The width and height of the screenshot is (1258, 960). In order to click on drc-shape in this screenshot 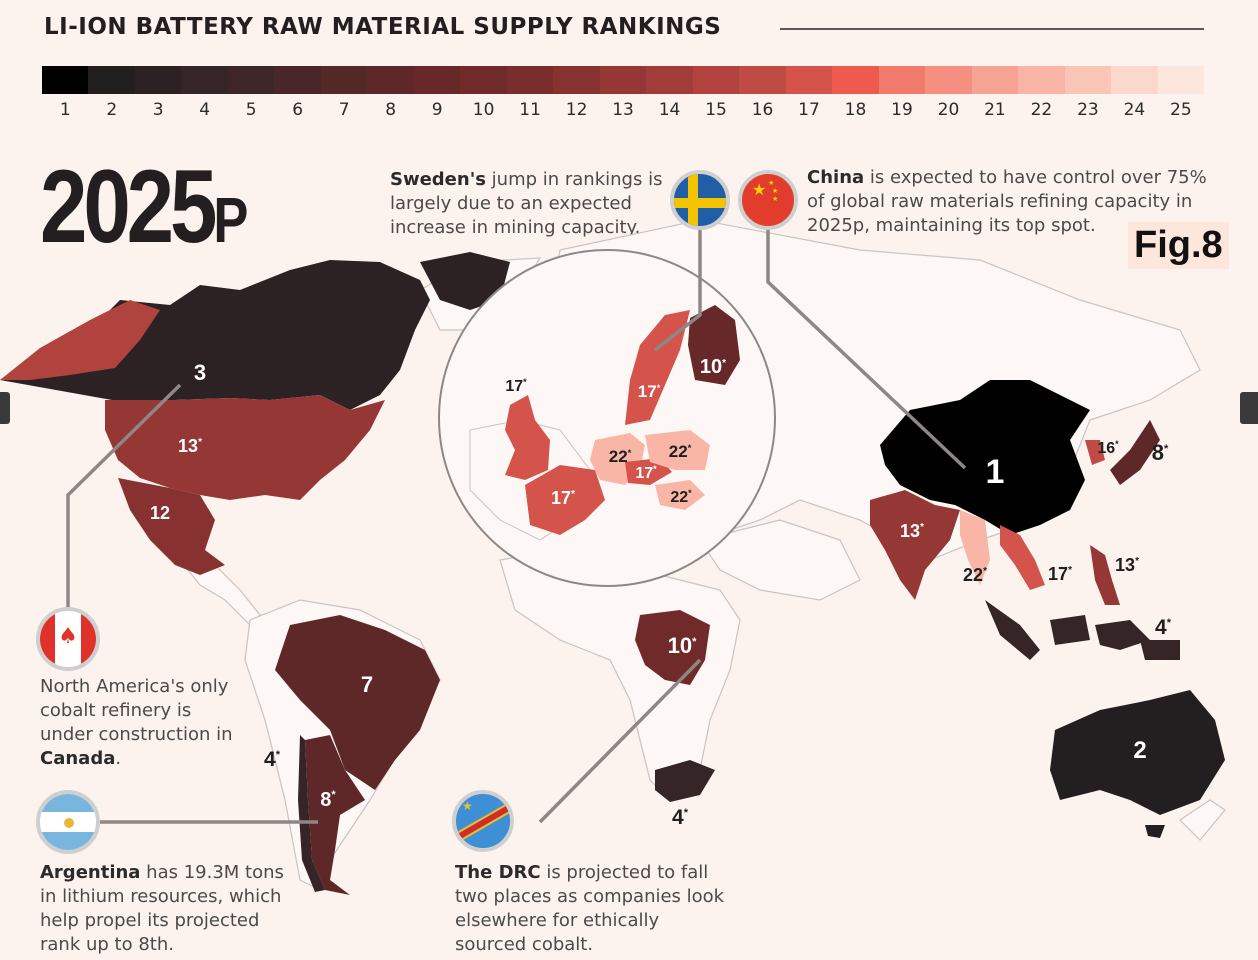, I will do `click(672, 647)`.